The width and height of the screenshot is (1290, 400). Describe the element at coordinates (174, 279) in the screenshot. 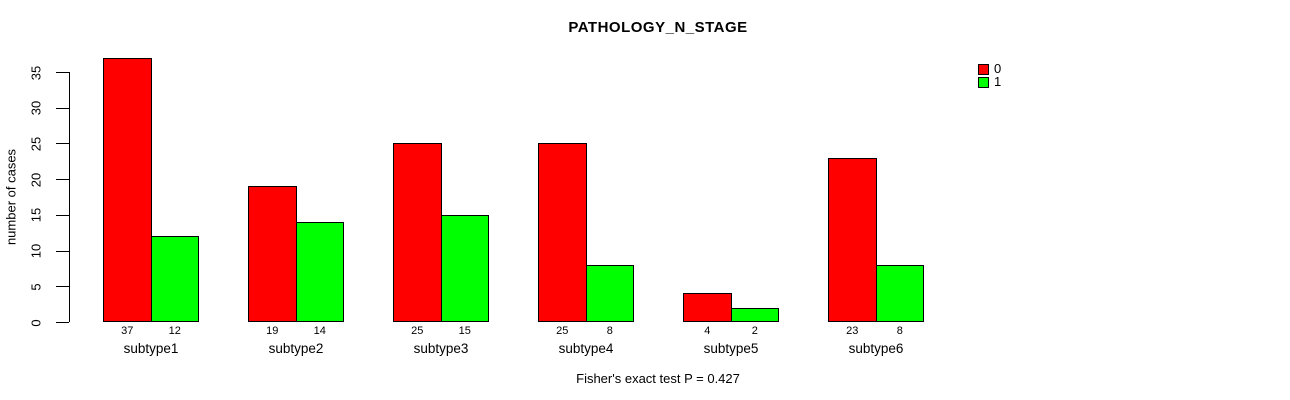

I see `bar-1-subtype1` at that location.